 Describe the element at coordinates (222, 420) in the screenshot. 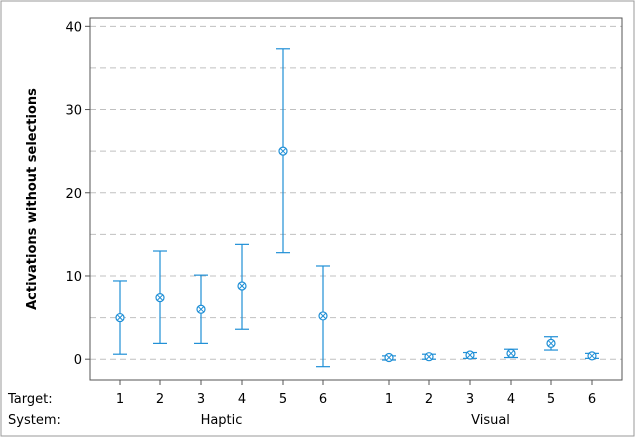

I see `system-label: Haptic` at that location.